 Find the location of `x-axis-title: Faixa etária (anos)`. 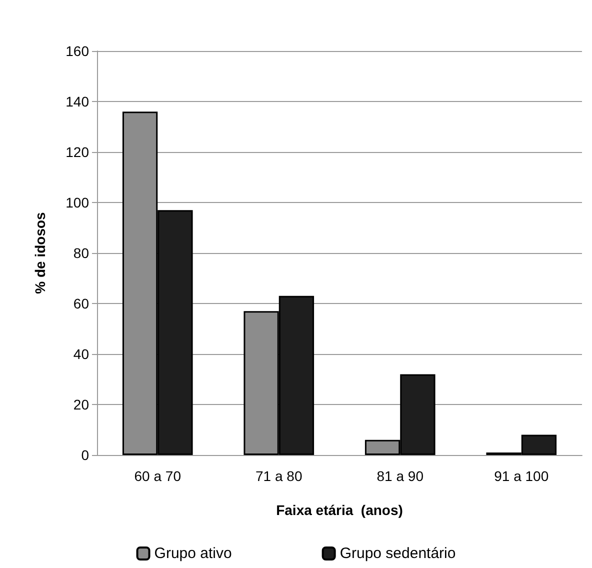

x-axis-title: Faixa etária (anos) is located at coordinates (339, 510).